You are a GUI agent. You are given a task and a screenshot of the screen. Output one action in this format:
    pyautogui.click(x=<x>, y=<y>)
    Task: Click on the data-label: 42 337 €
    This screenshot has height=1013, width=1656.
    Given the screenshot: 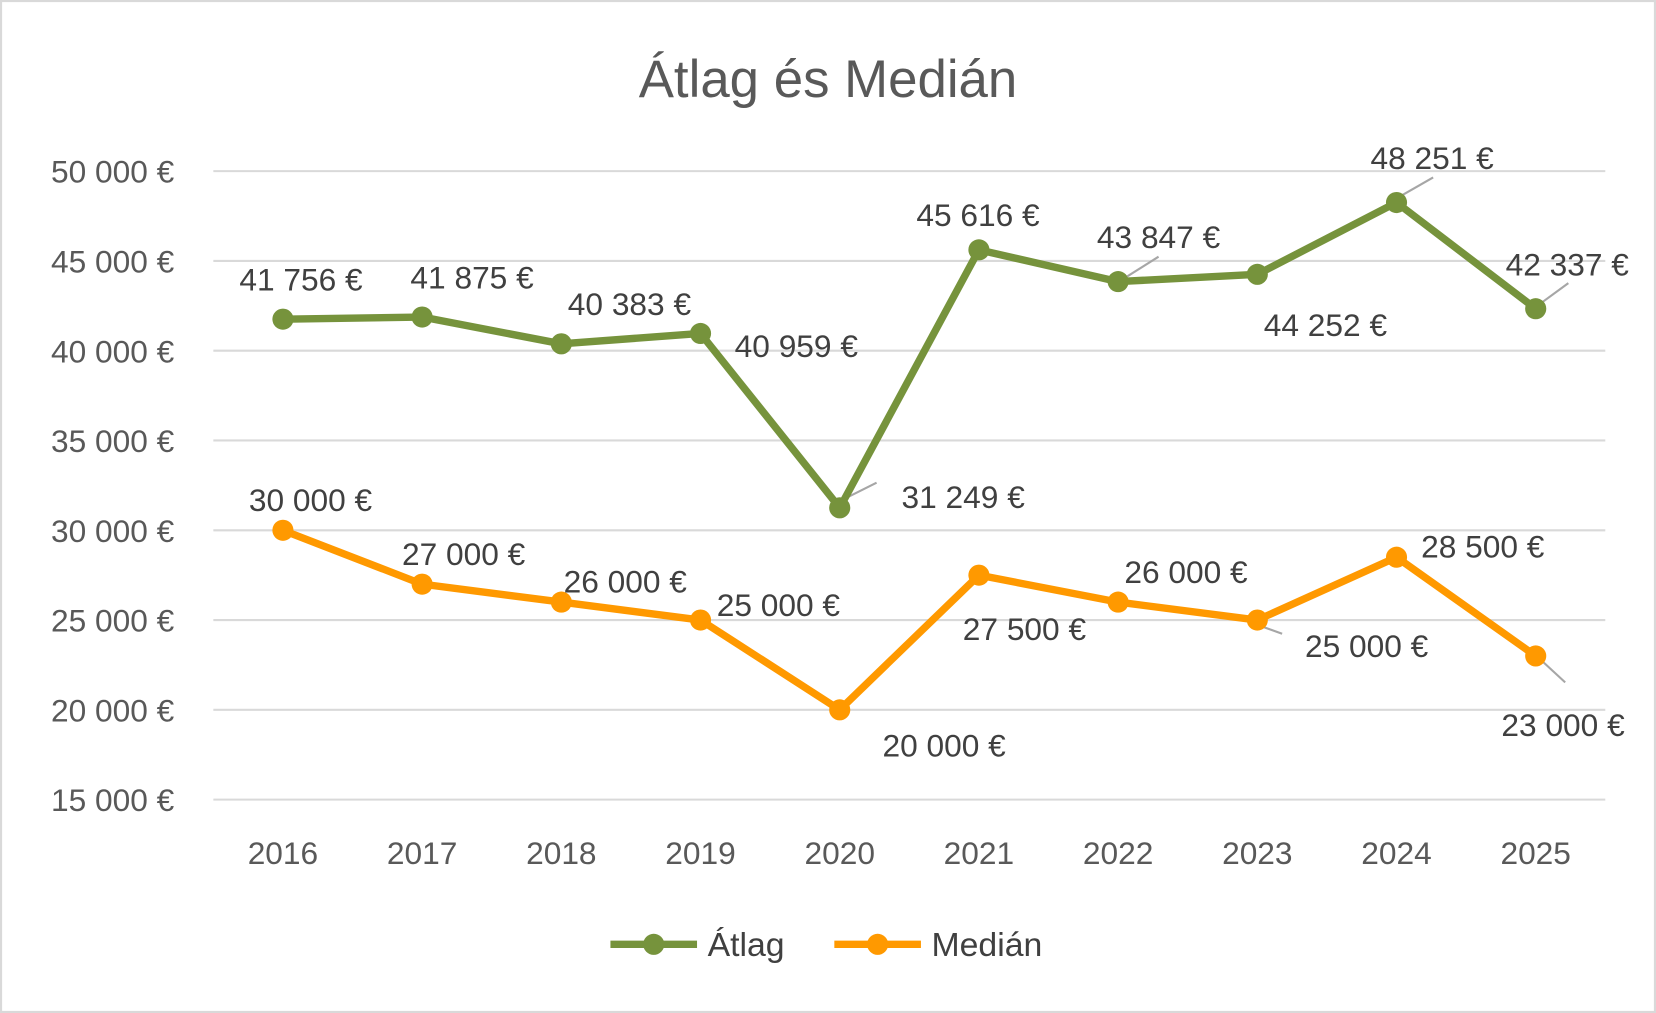 What is the action you would take?
    pyautogui.click(x=1568, y=265)
    